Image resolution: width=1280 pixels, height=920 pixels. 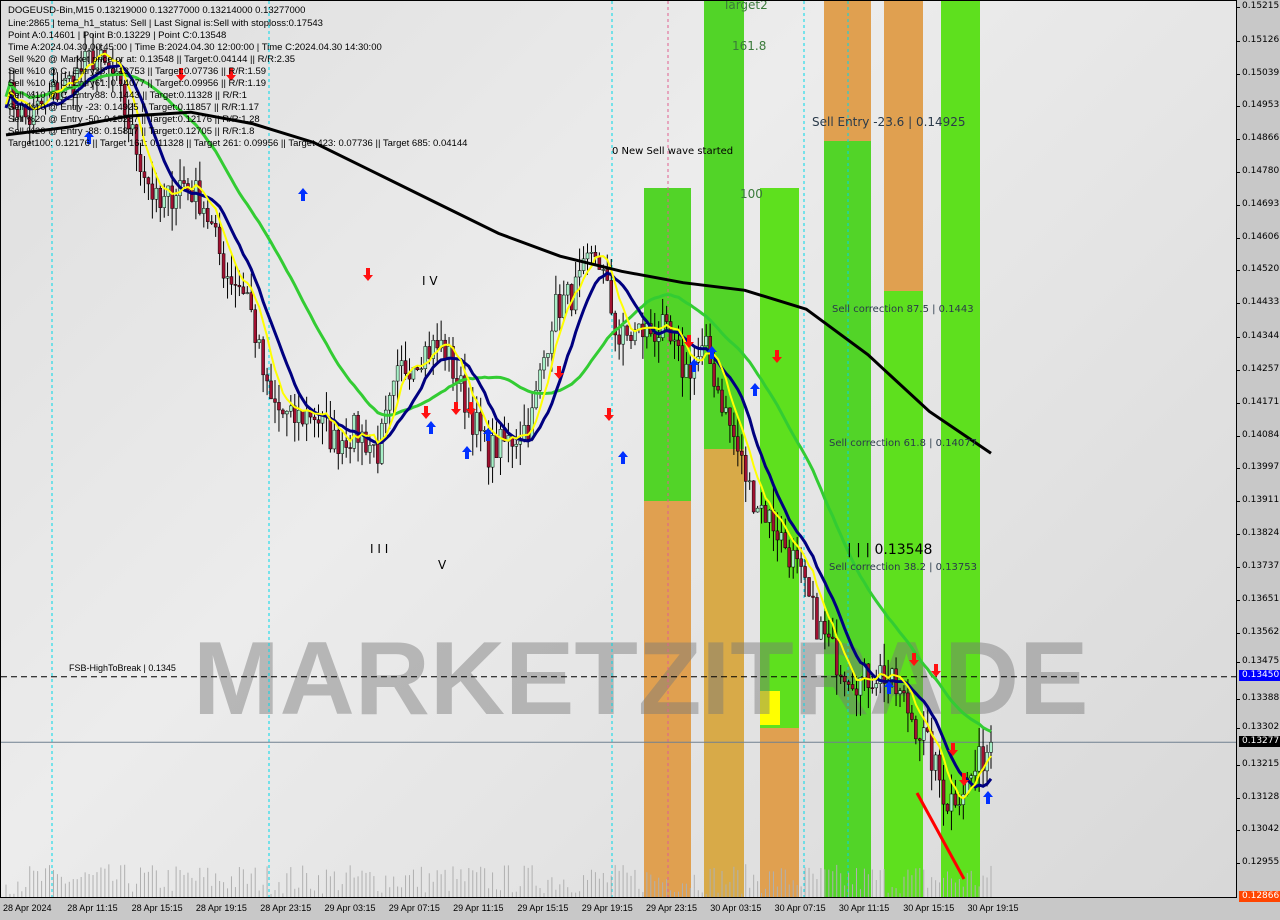 I want to click on fsb-price-tag: 0.13450, so click(x=1259, y=675).